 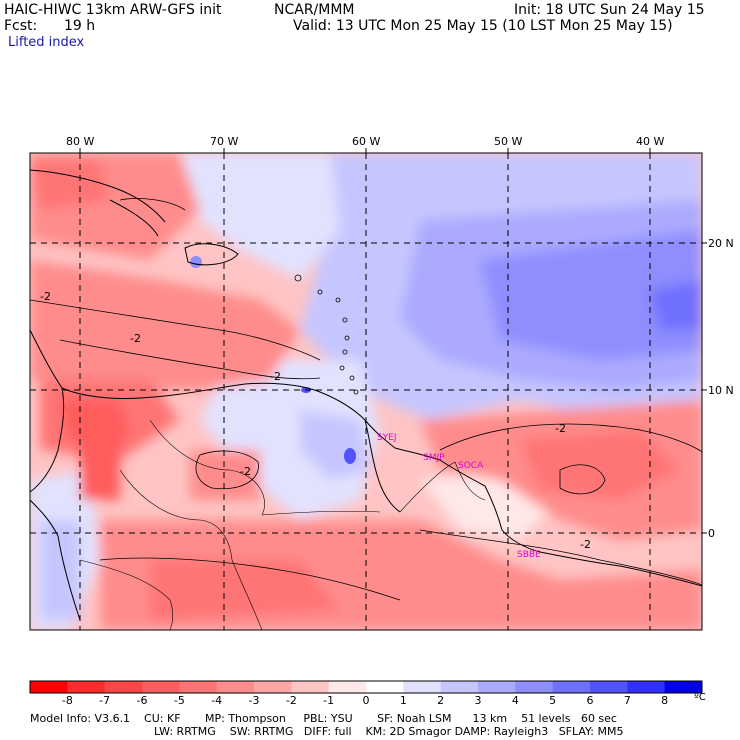 I want to click on field-name: Lifted index, so click(x=46, y=42).